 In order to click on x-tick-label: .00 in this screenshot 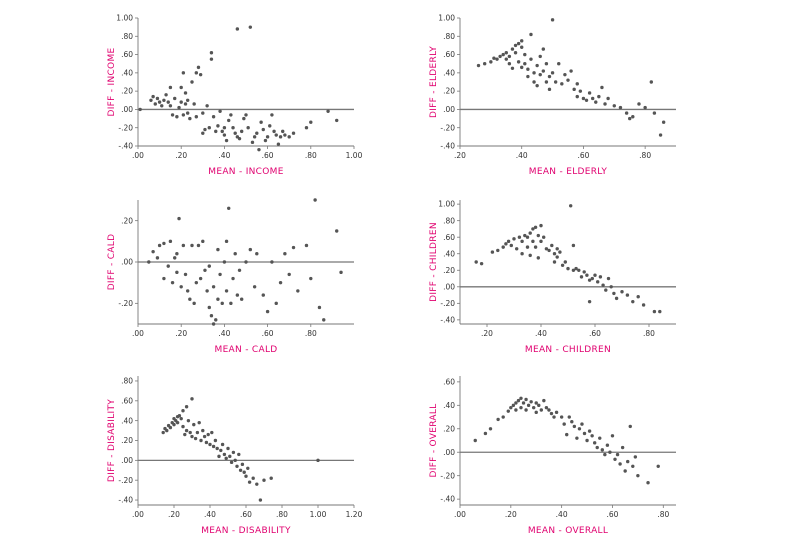, I will do `click(460, 514)`.